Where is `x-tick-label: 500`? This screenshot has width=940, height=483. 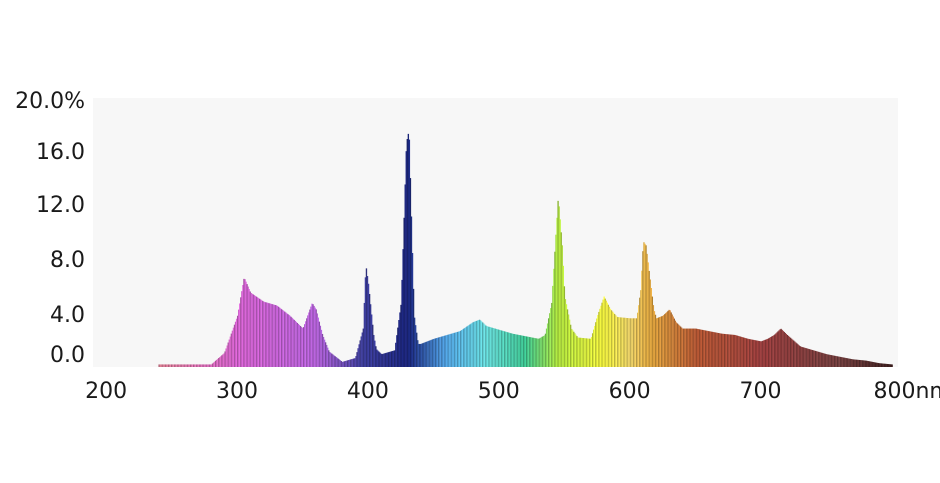
x-tick-label: 500 is located at coordinates (499, 391).